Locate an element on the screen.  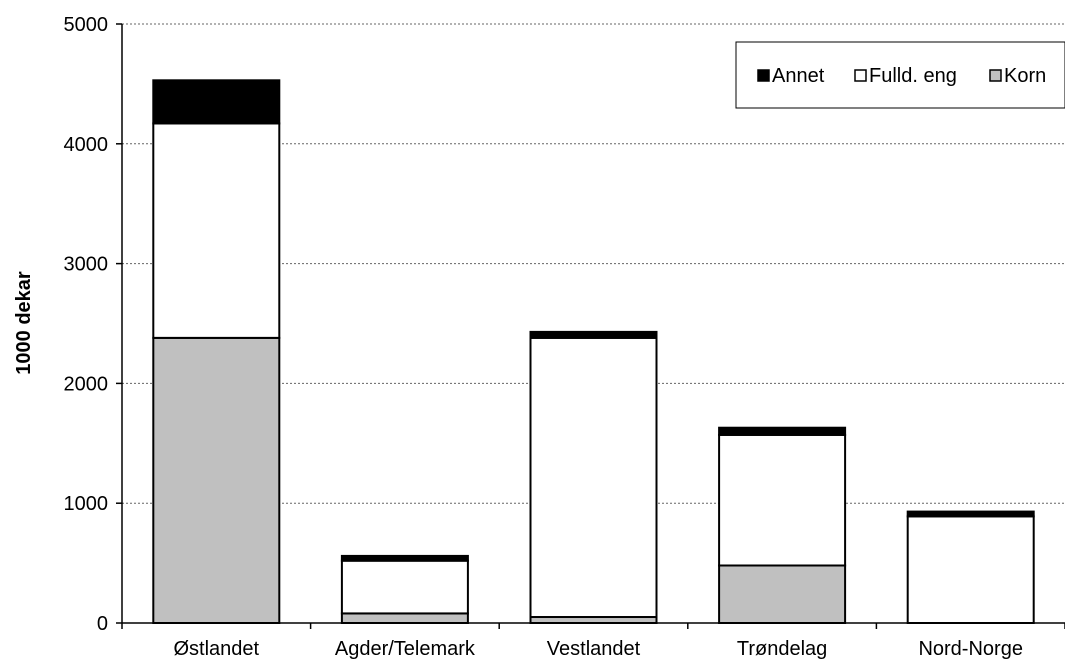
y-tick-label: 5000 is located at coordinates (86, 25).